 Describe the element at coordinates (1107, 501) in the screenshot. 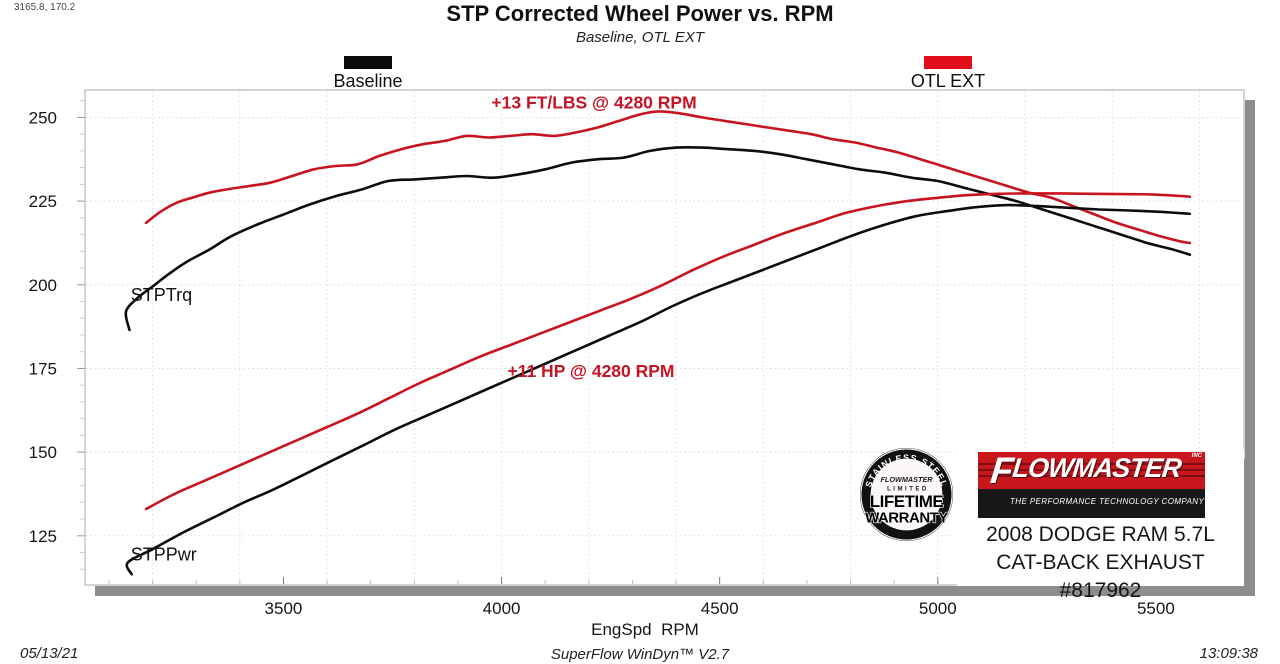

I see `flowmaster-tagline: THE PERFORMANCE TECHNOLOGY COMPANY` at that location.